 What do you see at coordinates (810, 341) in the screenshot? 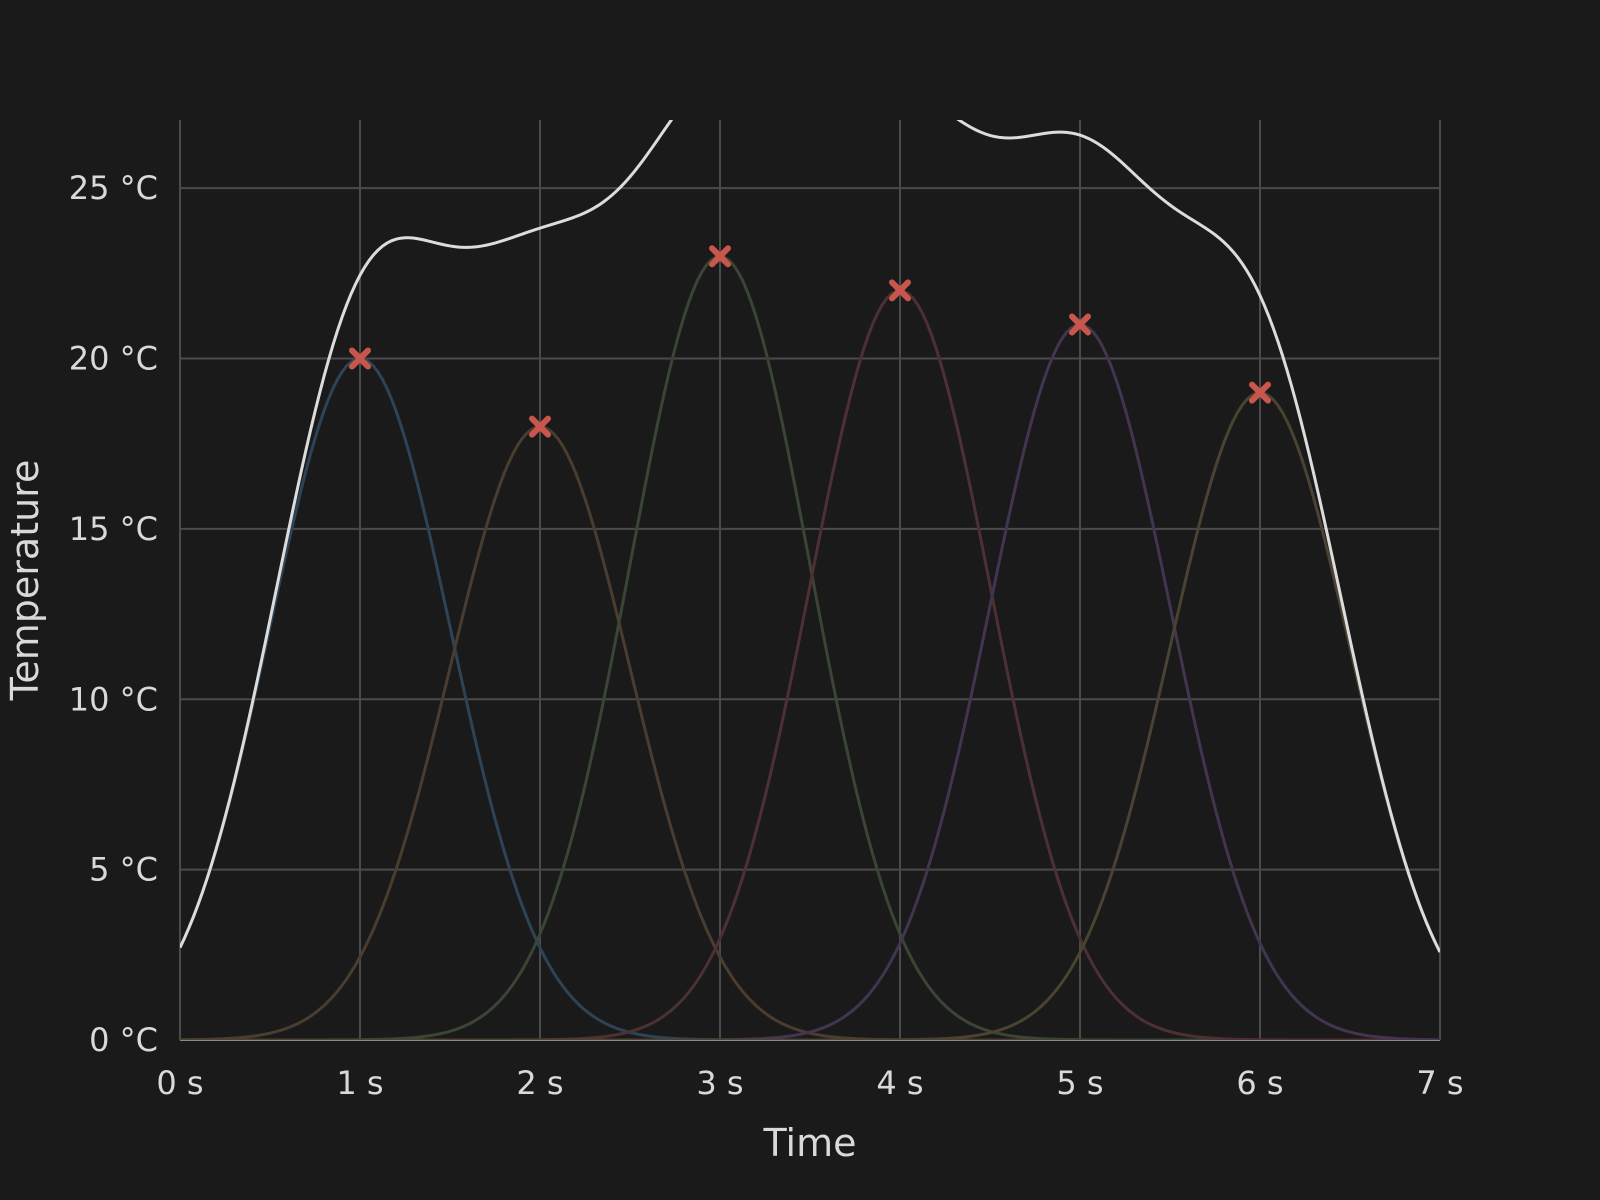
I see `peak-markers` at bounding box center [810, 341].